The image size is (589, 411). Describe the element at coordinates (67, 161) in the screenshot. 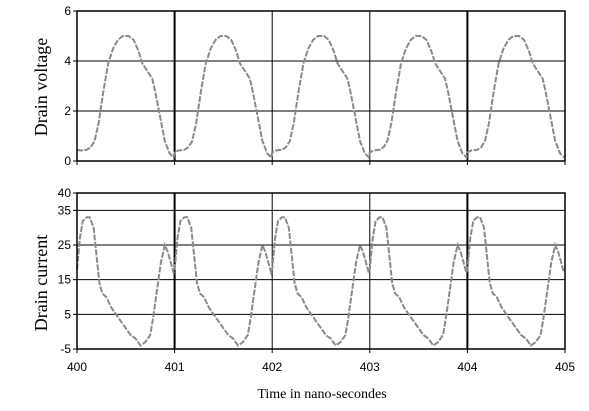

I see `voltage-ytick-label-0: 0` at that location.